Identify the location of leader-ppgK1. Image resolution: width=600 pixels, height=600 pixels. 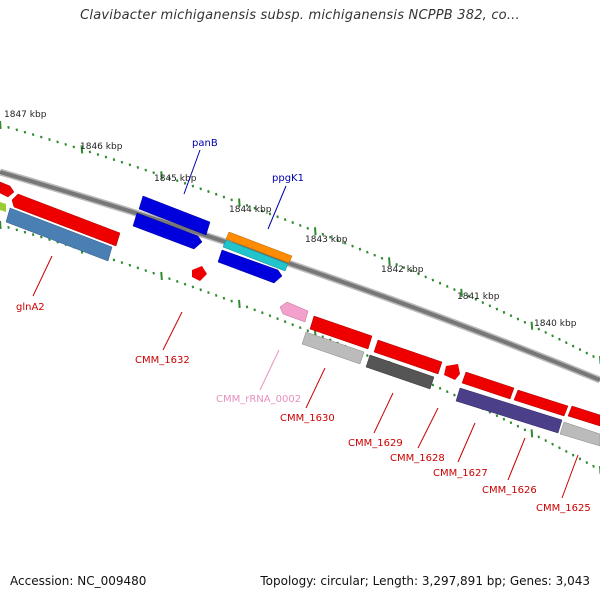
(277, 207).